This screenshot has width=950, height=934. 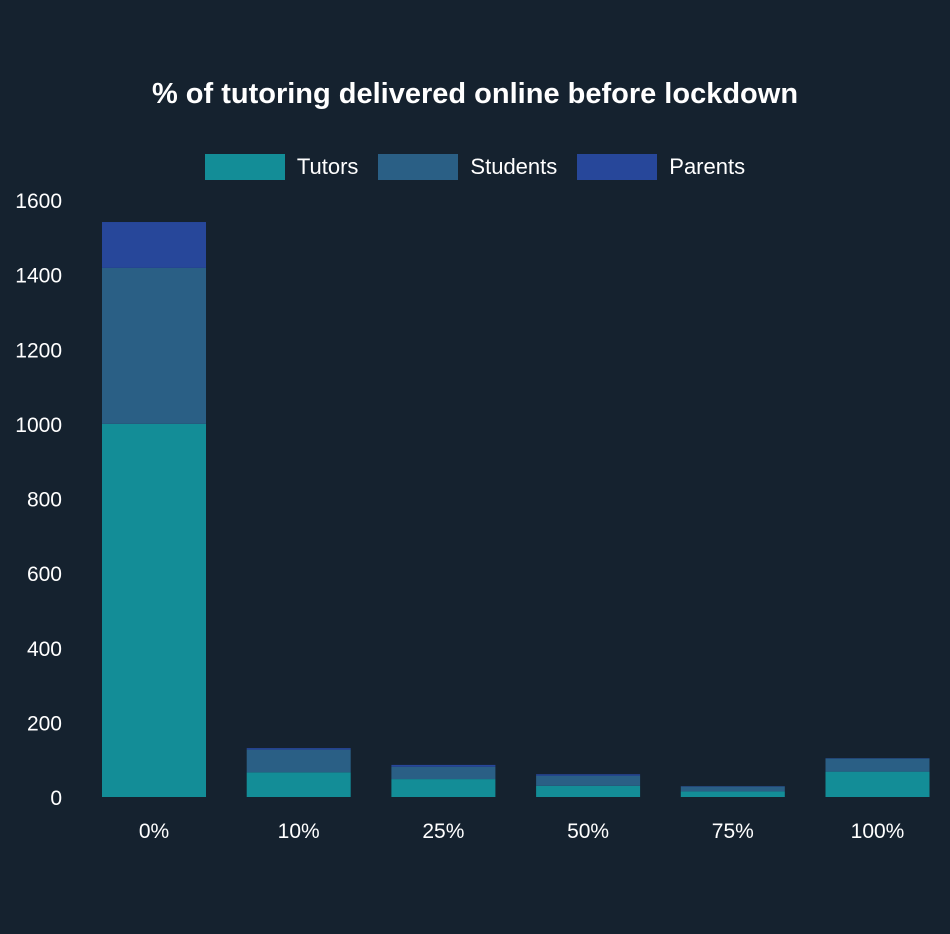 I want to click on x-tick-label: 25%, so click(x=443, y=831).